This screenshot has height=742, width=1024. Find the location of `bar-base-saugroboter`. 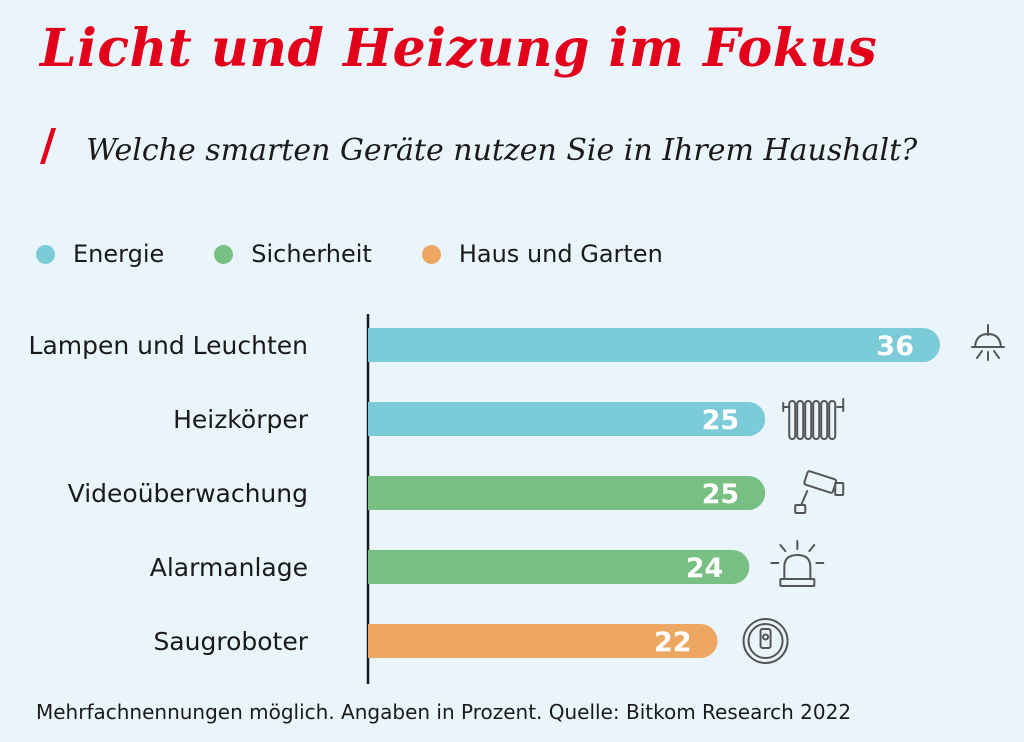

bar-base-saugroboter is located at coordinates (376, 641).